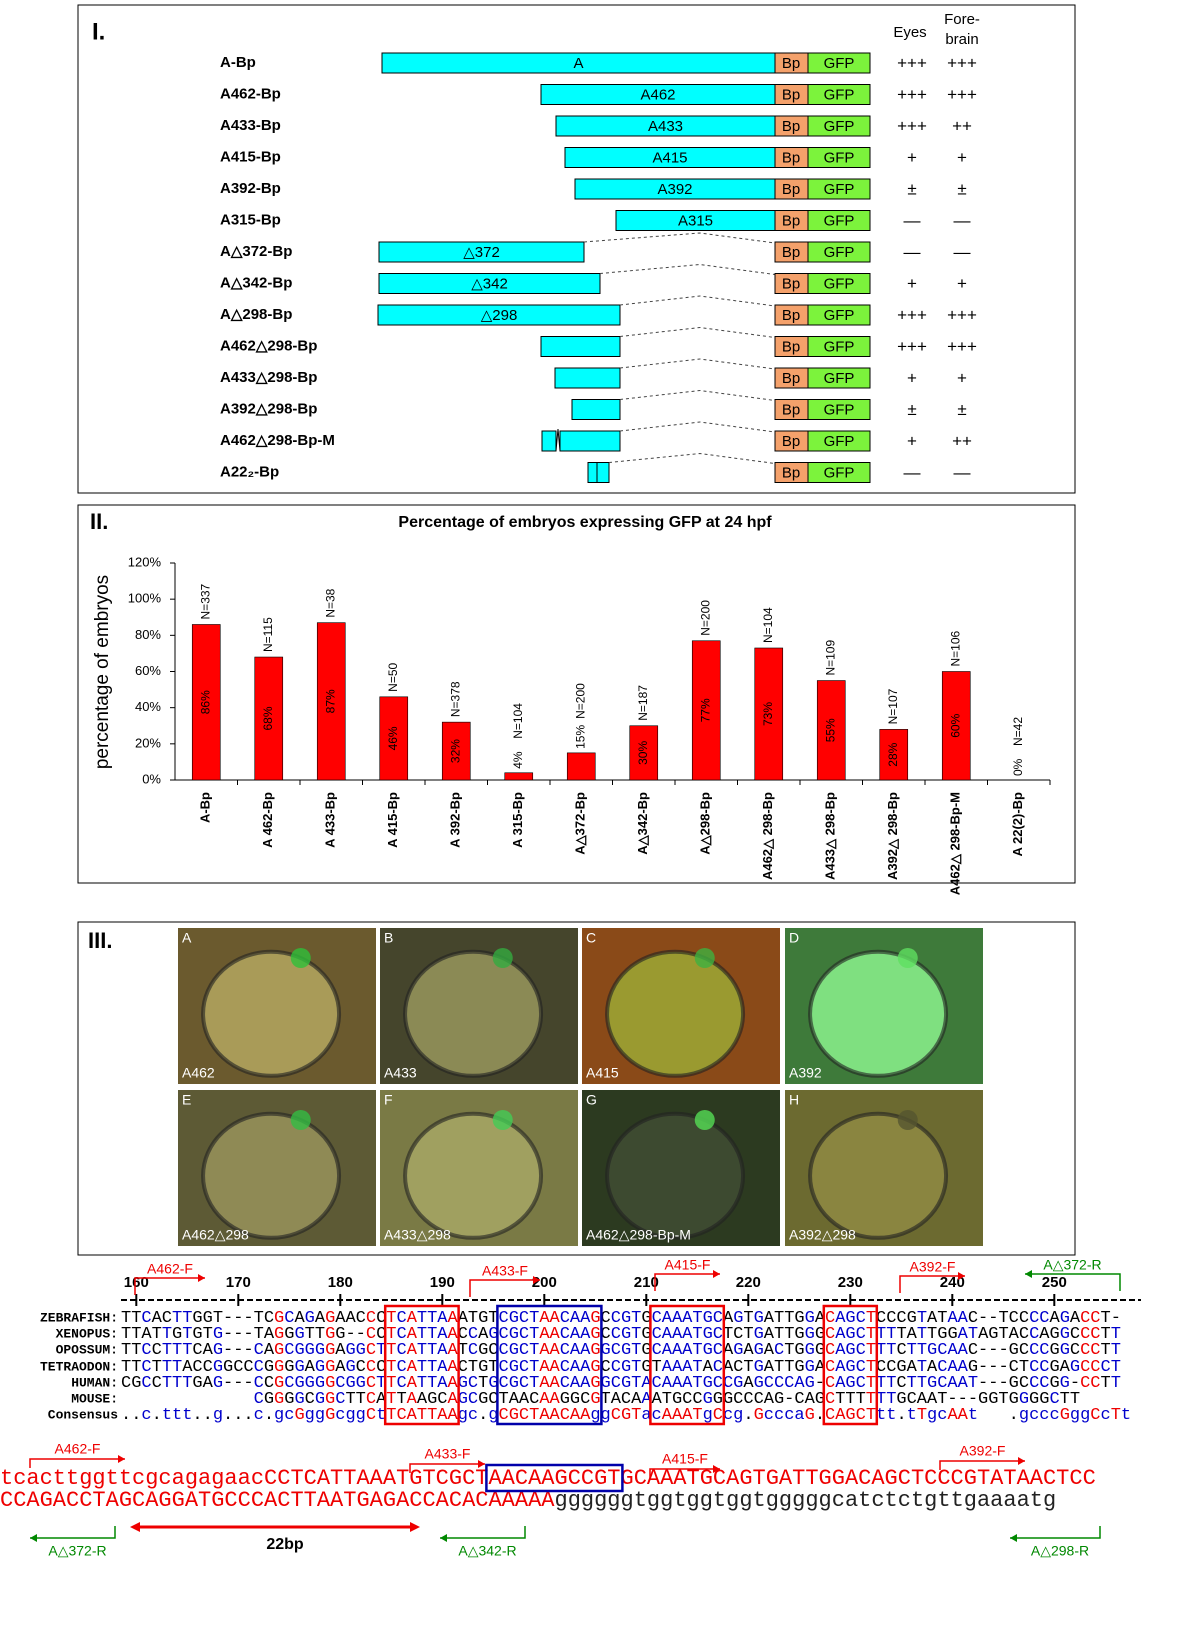  Describe the element at coordinates (768, 625) in the screenshot. I see `n-label: N=104` at that location.